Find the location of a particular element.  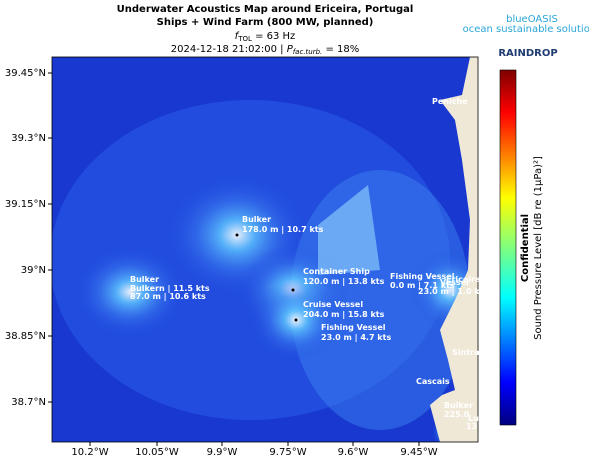

blueoasis-logo: blueOASIS is located at coordinates (532, 19).